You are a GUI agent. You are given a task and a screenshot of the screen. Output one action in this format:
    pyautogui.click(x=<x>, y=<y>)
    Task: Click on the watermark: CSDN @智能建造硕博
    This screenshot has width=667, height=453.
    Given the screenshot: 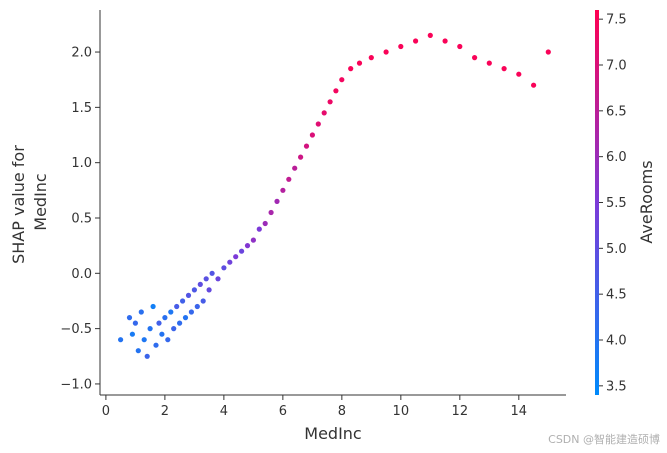 What is the action you would take?
    pyautogui.click(x=604, y=439)
    